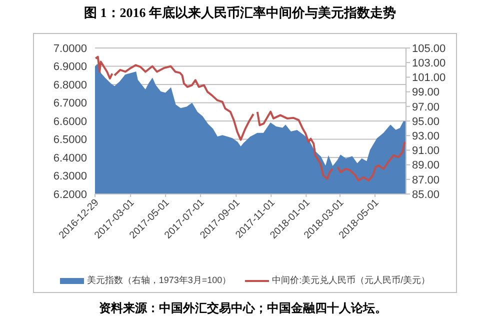 The height and width of the screenshot is (322, 480). I want to click on legend-label: 中间价:美元兑人民币（元人民币/美元）, so click(351, 280).